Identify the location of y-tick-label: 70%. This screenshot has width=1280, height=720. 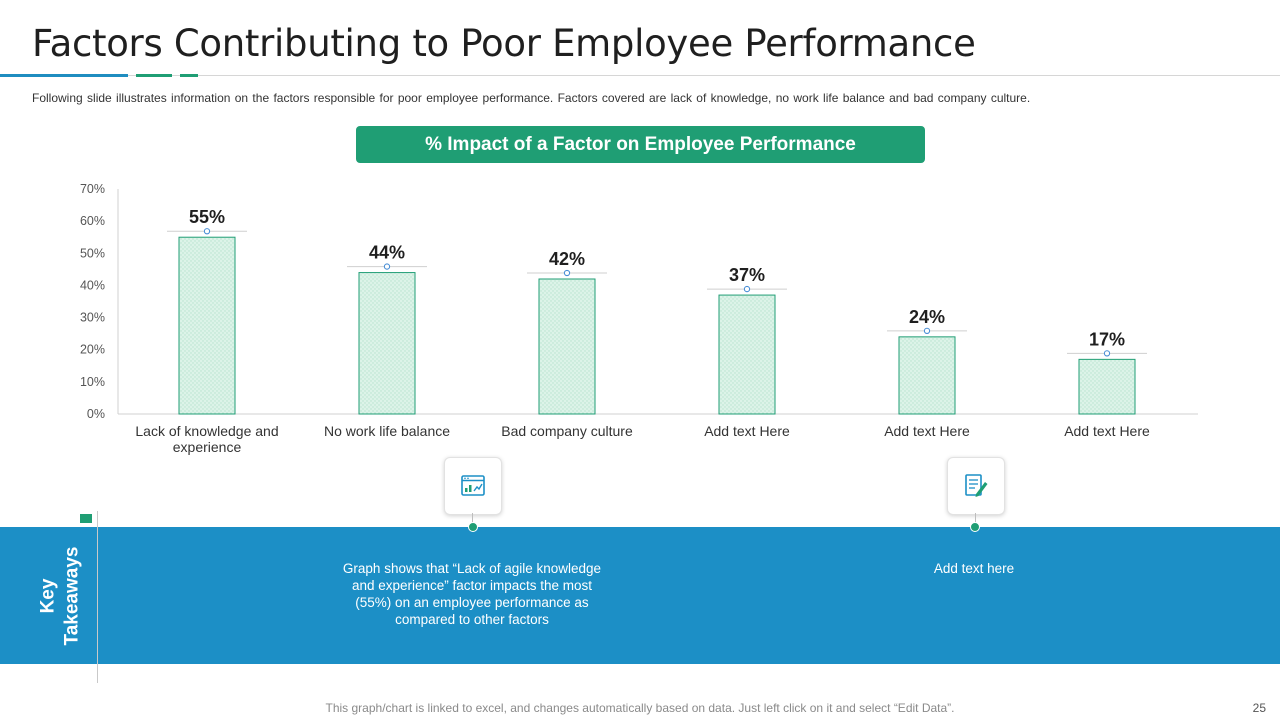
(92, 189).